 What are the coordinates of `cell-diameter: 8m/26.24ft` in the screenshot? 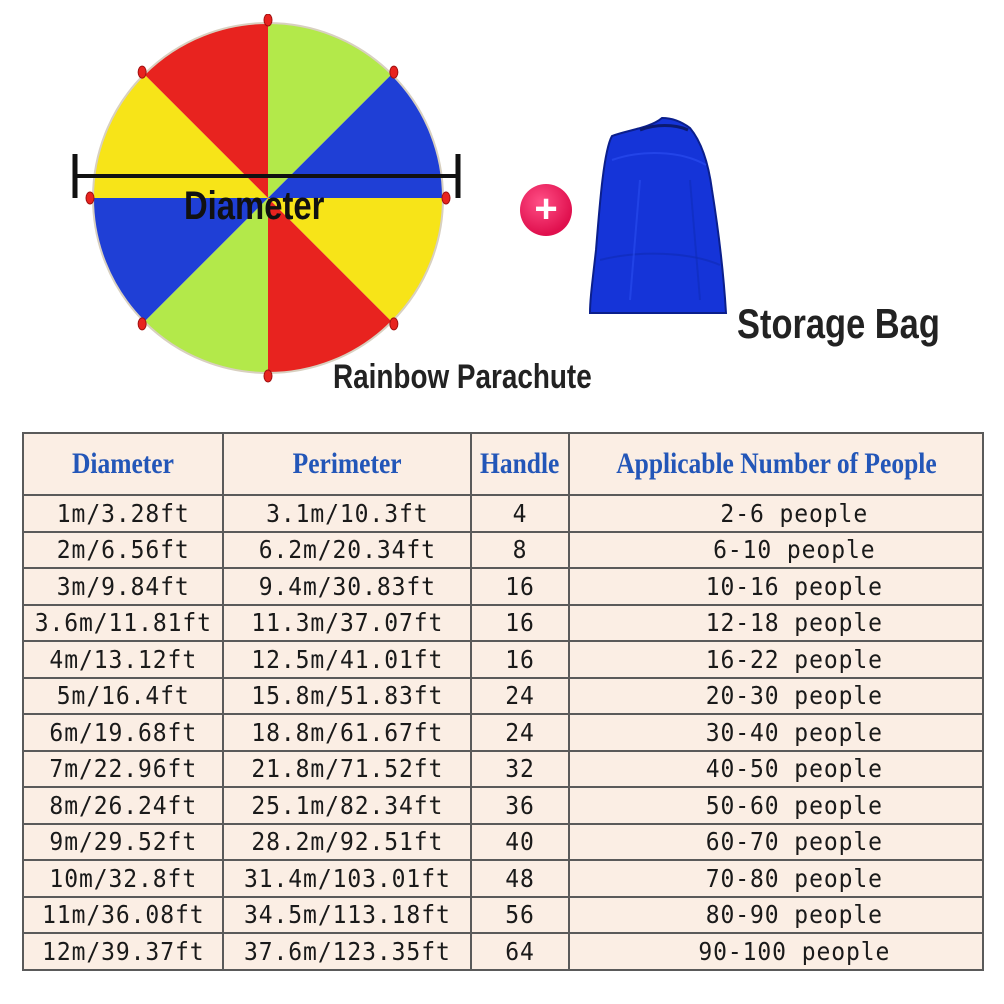 It's located at (123, 805).